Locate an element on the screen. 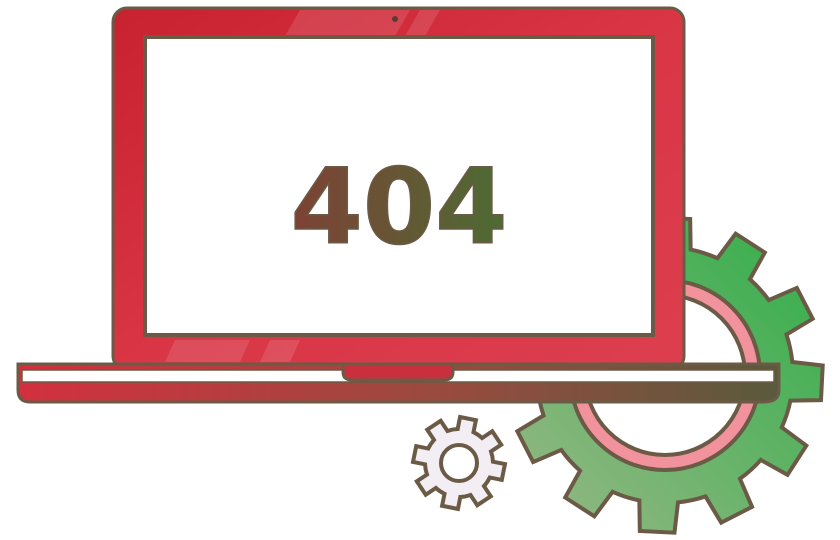  small-gear-hole is located at coordinates (459, 463).